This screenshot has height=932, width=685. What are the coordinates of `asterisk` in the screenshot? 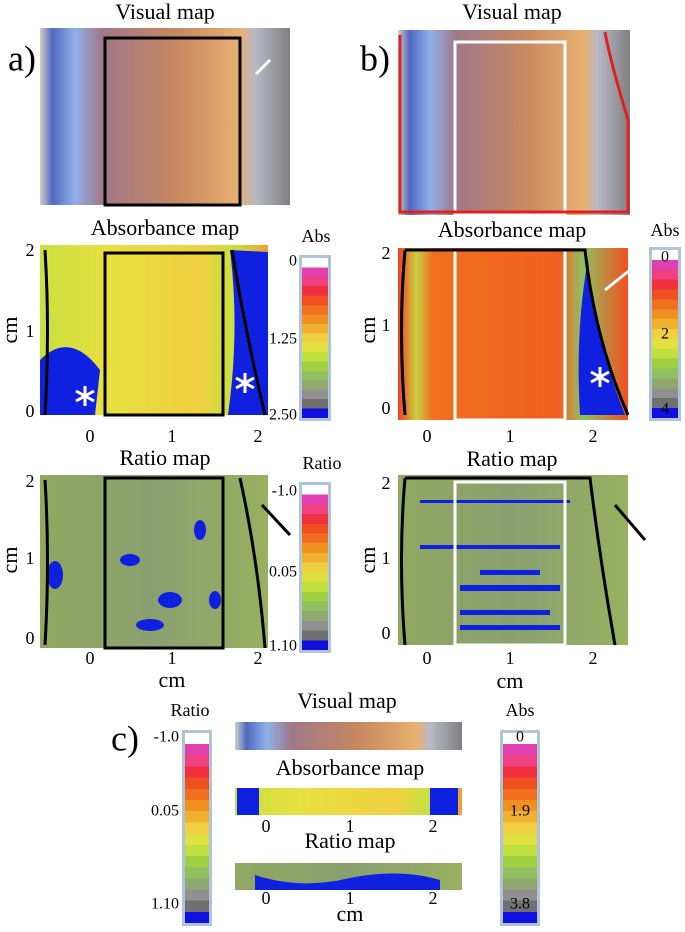 It's located at (342, 386).